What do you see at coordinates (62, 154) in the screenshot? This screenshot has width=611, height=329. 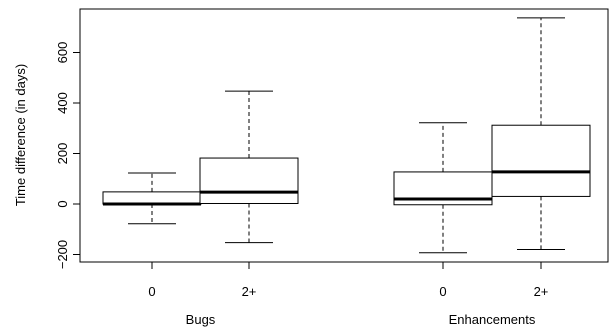 I see `y-tick-label: 200` at bounding box center [62, 154].